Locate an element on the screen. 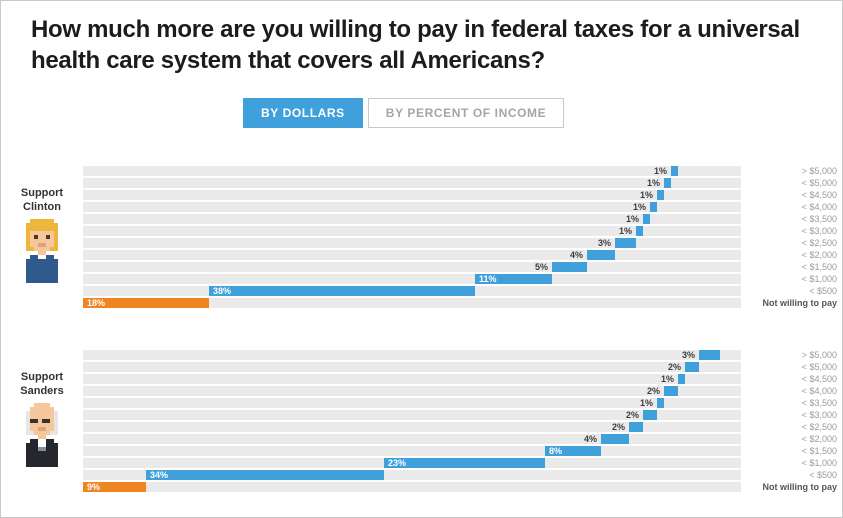 This screenshot has width=843, height=518. chart-row: 8% < $1,500 is located at coordinates (462, 451).